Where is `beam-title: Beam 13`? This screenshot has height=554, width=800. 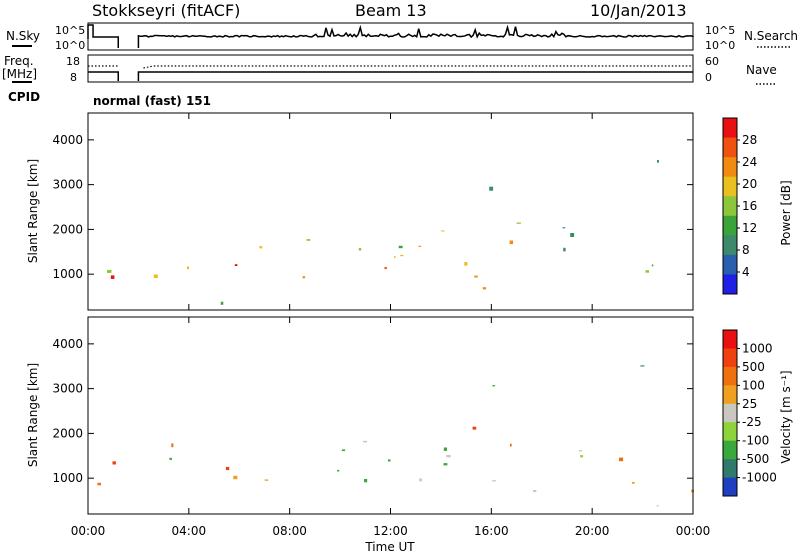 beam-title: Beam 13 is located at coordinates (391, 10).